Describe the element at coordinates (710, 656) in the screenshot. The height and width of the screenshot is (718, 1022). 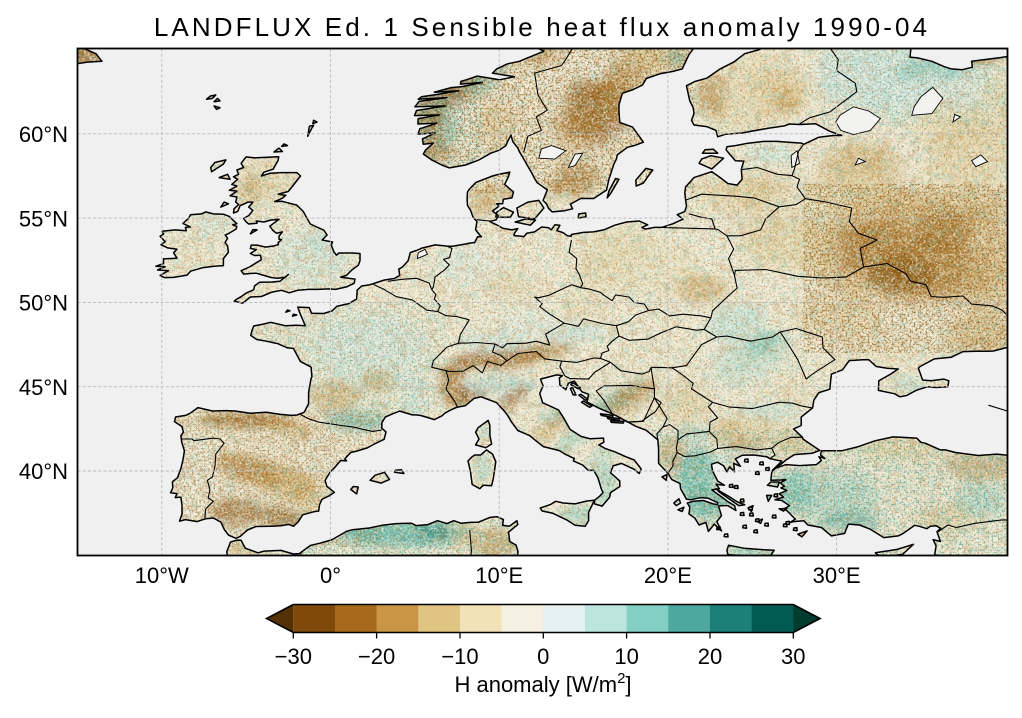
I see `svg-text: 20` at that location.